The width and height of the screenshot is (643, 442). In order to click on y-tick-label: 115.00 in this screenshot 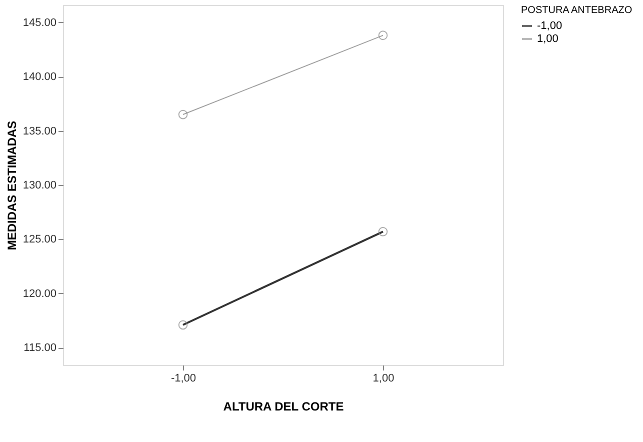, I will do `click(40, 348)`.